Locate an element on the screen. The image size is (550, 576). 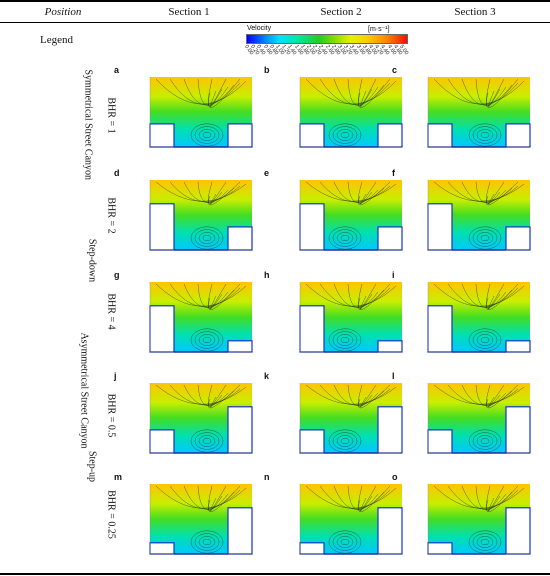
panel-label-h: h is located at coordinates (267, 275).